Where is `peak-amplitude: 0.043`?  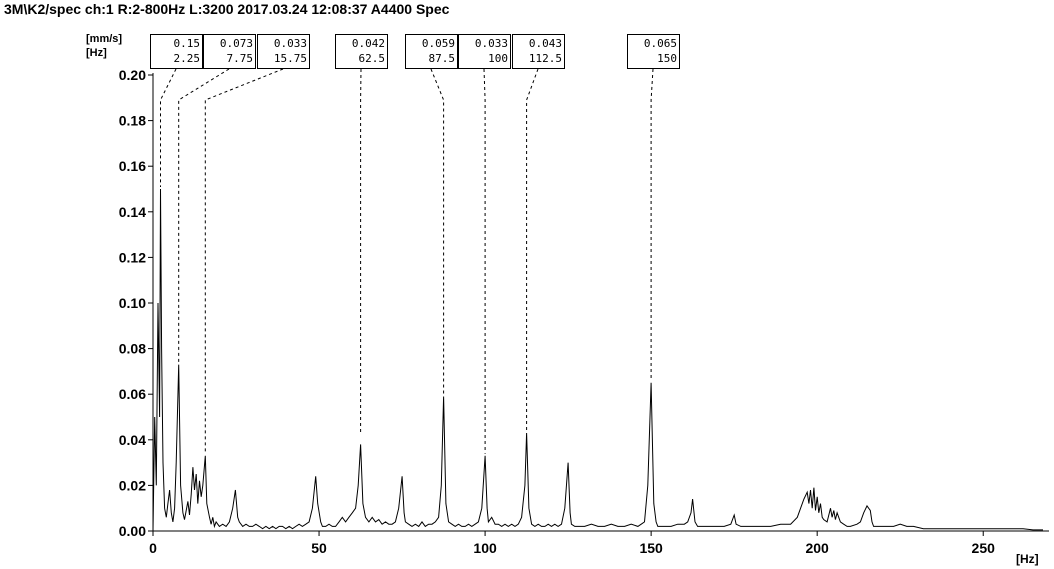 peak-amplitude: 0.043 is located at coordinates (545, 43).